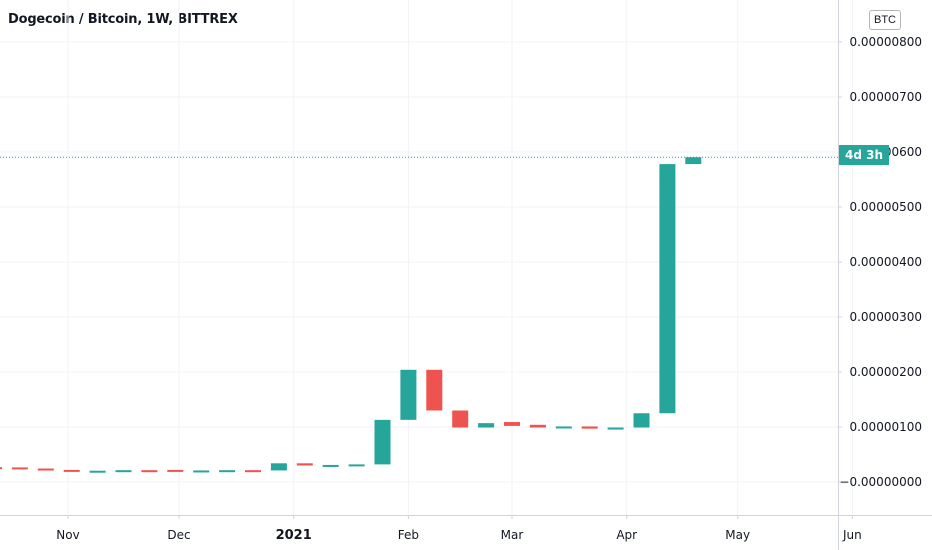 Image resolution: width=932 pixels, height=550 pixels. I want to click on x-tick-label: 2021, so click(294, 535).